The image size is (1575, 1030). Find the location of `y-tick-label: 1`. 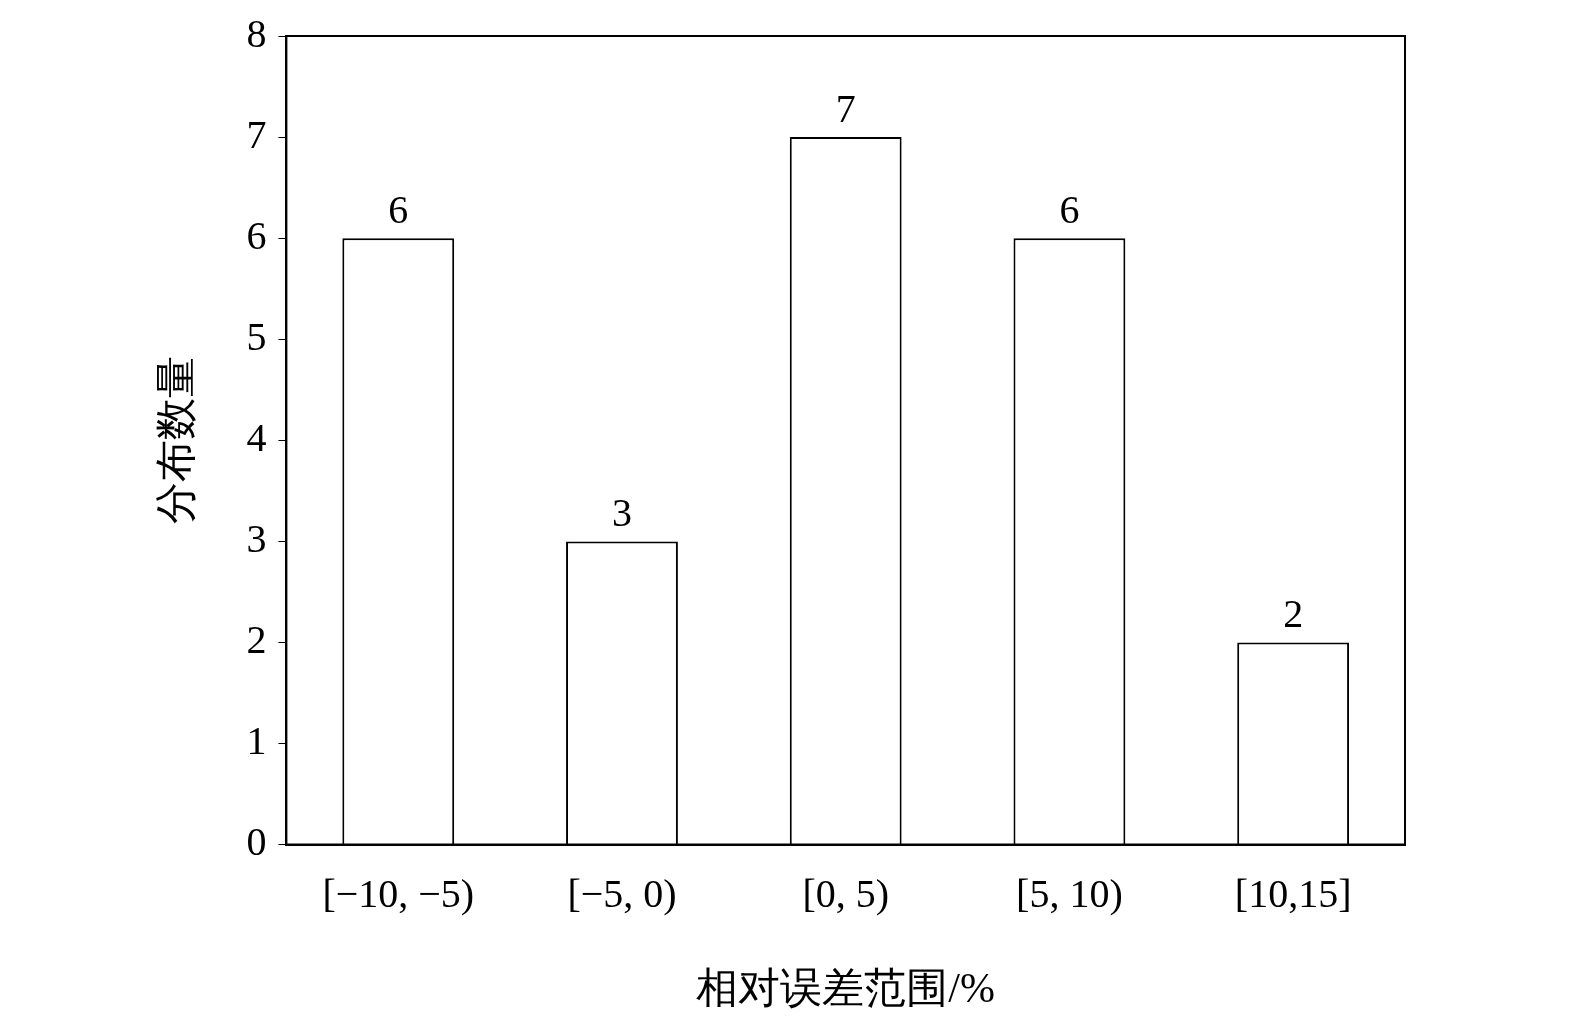

y-tick-label: 1 is located at coordinates (256, 741).